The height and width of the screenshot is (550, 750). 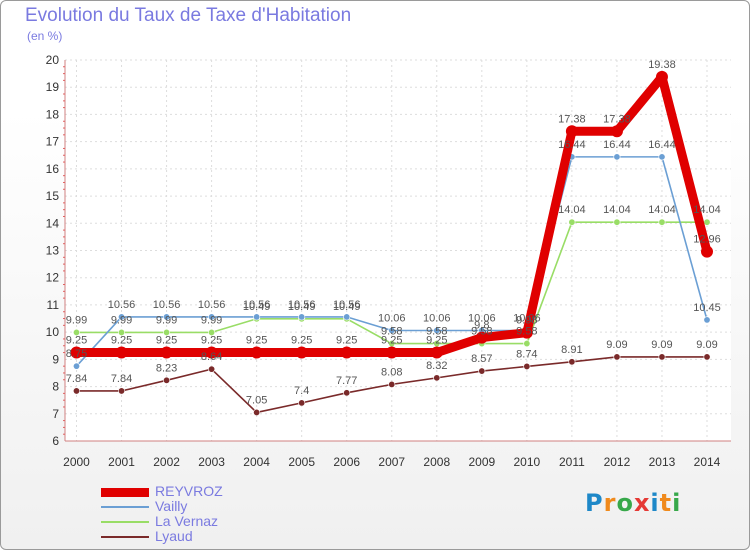 I want to click on legend-label: Lyaud, so click(x=174, y=536).